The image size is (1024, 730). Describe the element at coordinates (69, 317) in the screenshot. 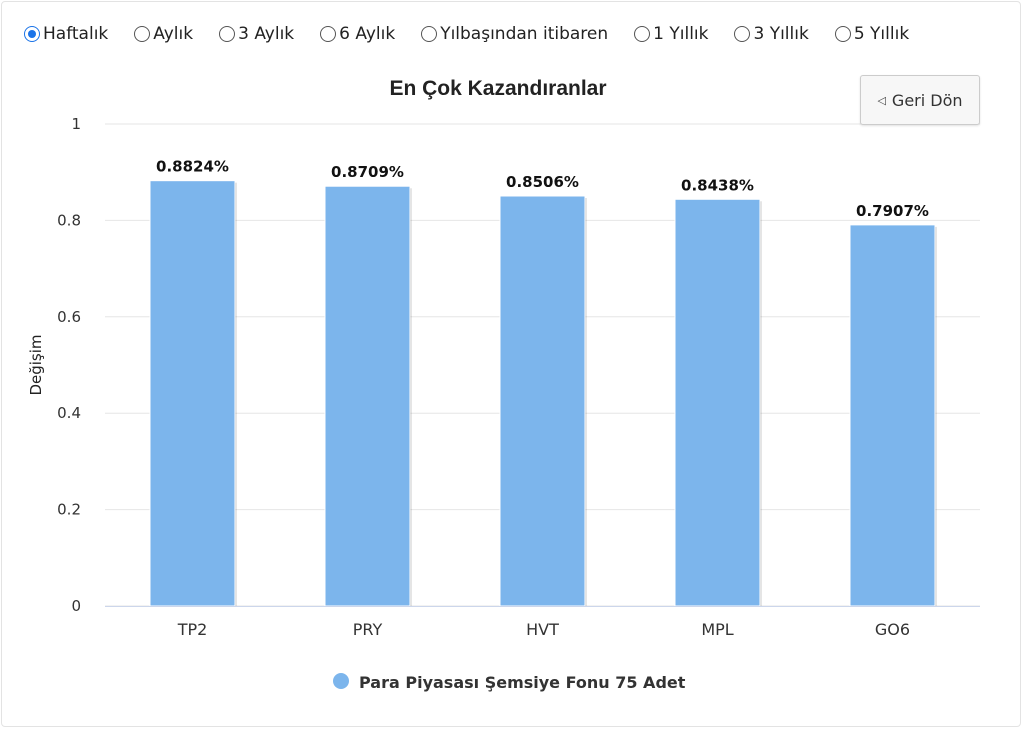

I see `y-tick-label: 0.6` at that location.